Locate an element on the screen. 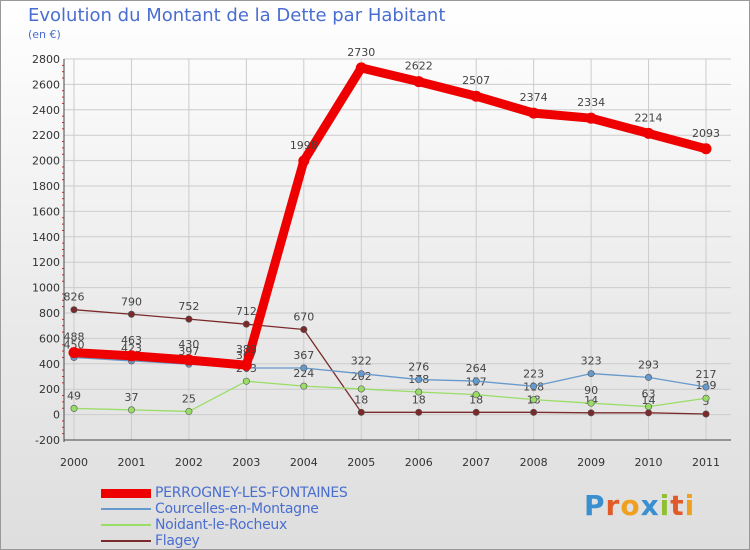 The height and width of the screenshot is (550, 750). legend-item-flagey: Flagey is located at coordinates (224, 541).